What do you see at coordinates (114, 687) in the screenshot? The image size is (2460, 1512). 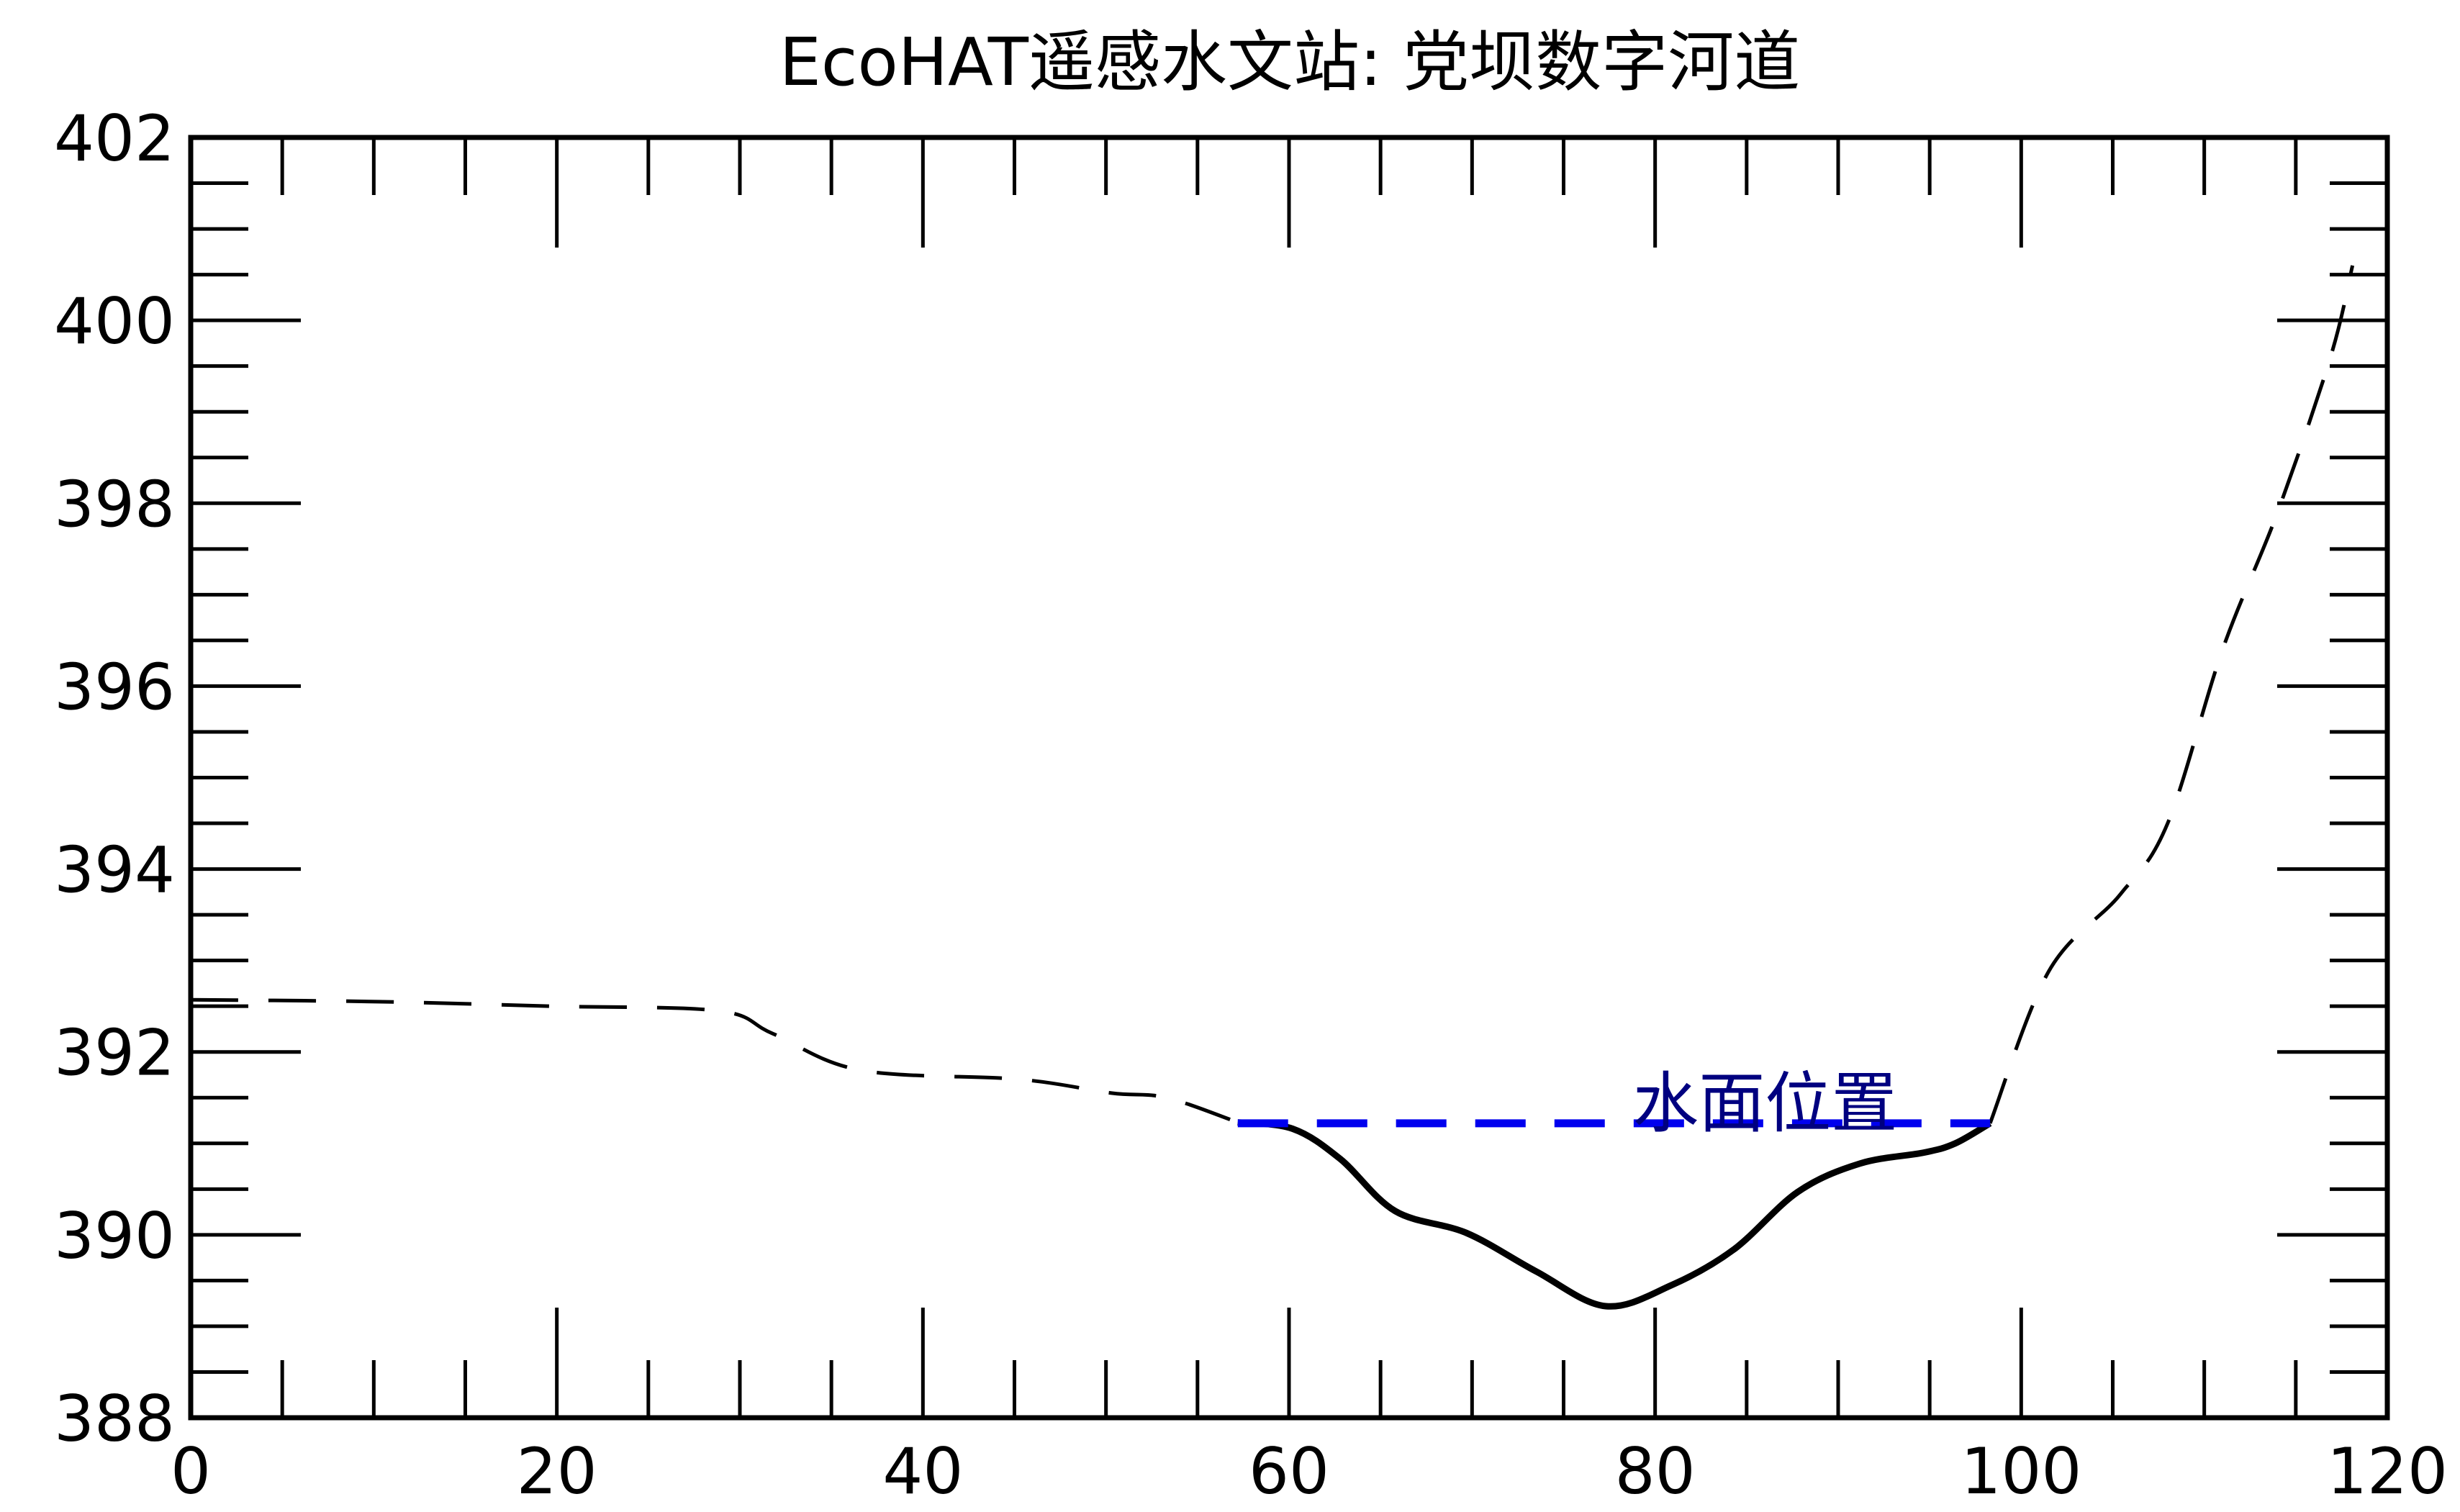 I see `y-tick-label: 396` at bounding box center [114, 687].